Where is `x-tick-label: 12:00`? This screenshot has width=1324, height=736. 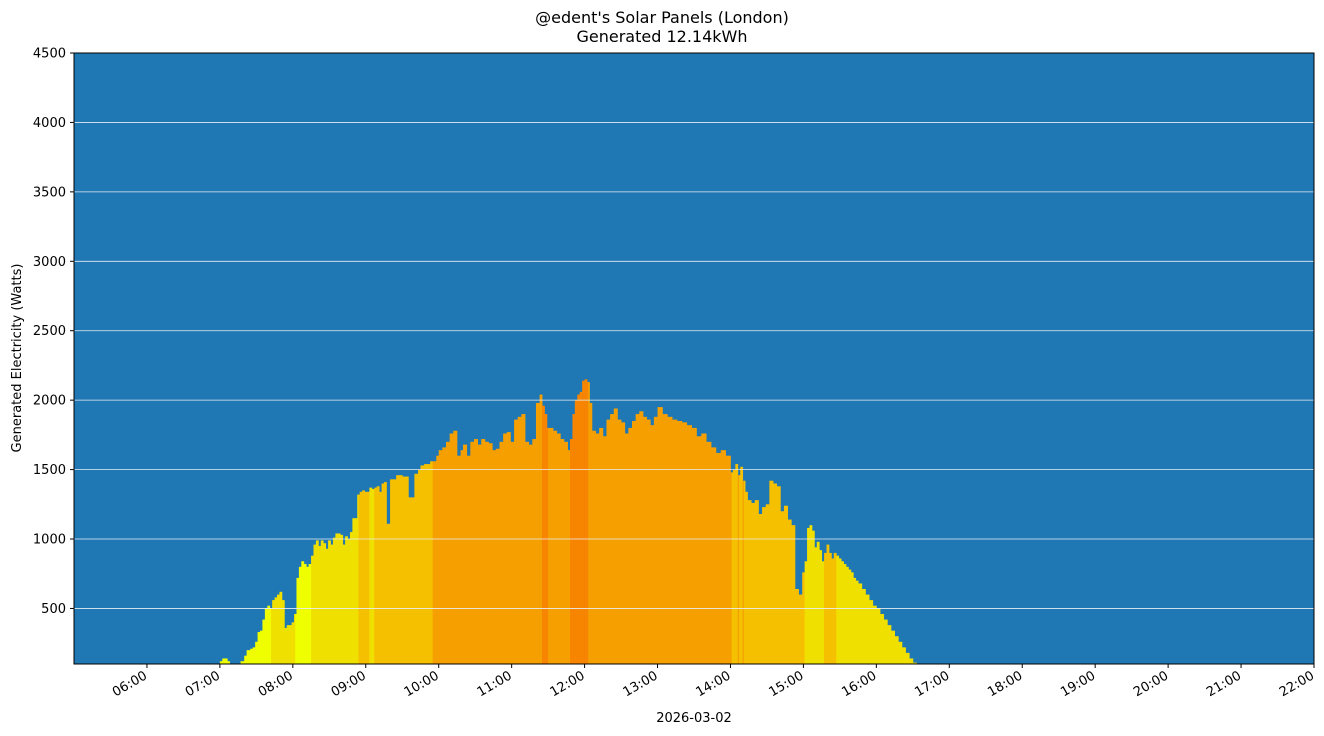
x-tick-label: 12:00 is located at coordinates (568, 684).